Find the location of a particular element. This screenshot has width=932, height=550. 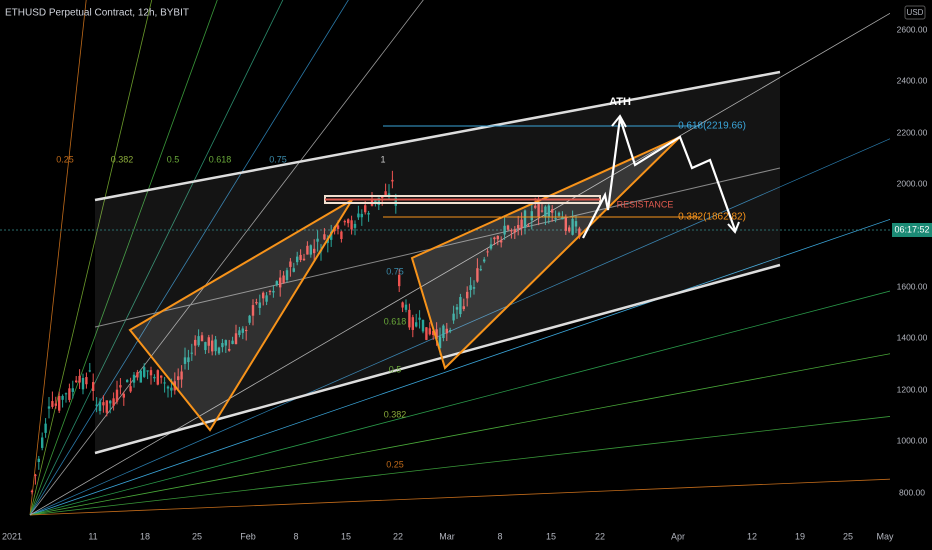

arrow-head is located at coordinates (733, 227).